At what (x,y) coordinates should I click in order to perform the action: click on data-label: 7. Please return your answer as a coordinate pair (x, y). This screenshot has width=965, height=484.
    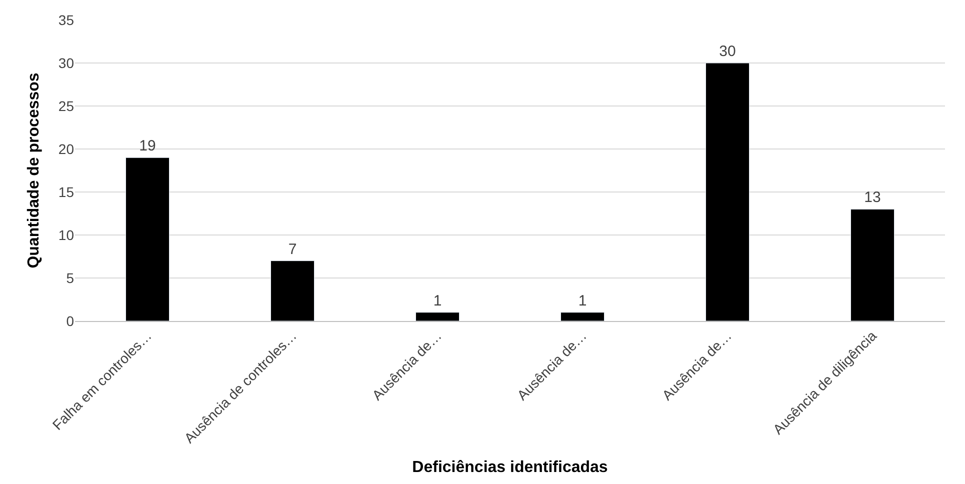
    Looking at the image, I should click on (292, 249).